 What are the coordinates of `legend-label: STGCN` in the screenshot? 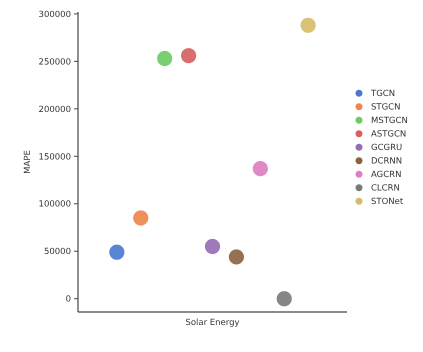 It's located at (385, 107).